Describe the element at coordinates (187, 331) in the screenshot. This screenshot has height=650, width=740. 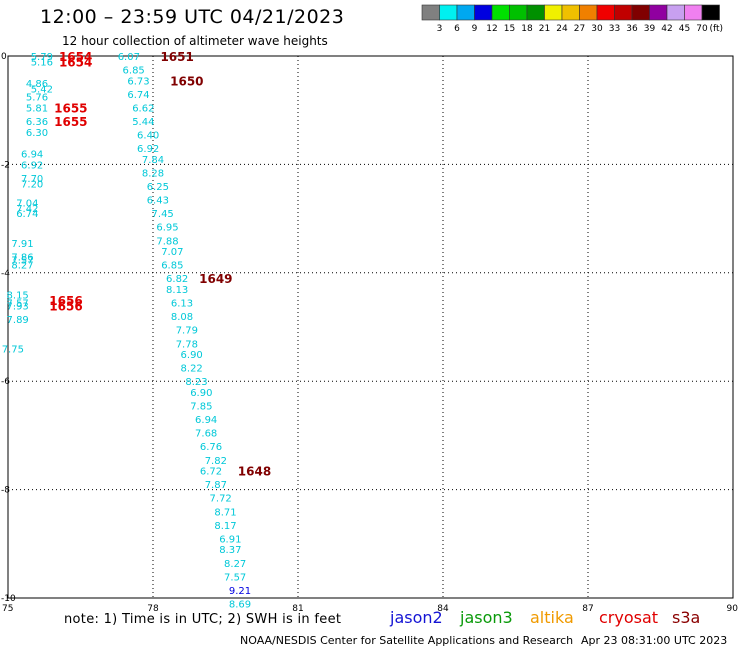
I see `wave-height-point: 7.79` at that location.